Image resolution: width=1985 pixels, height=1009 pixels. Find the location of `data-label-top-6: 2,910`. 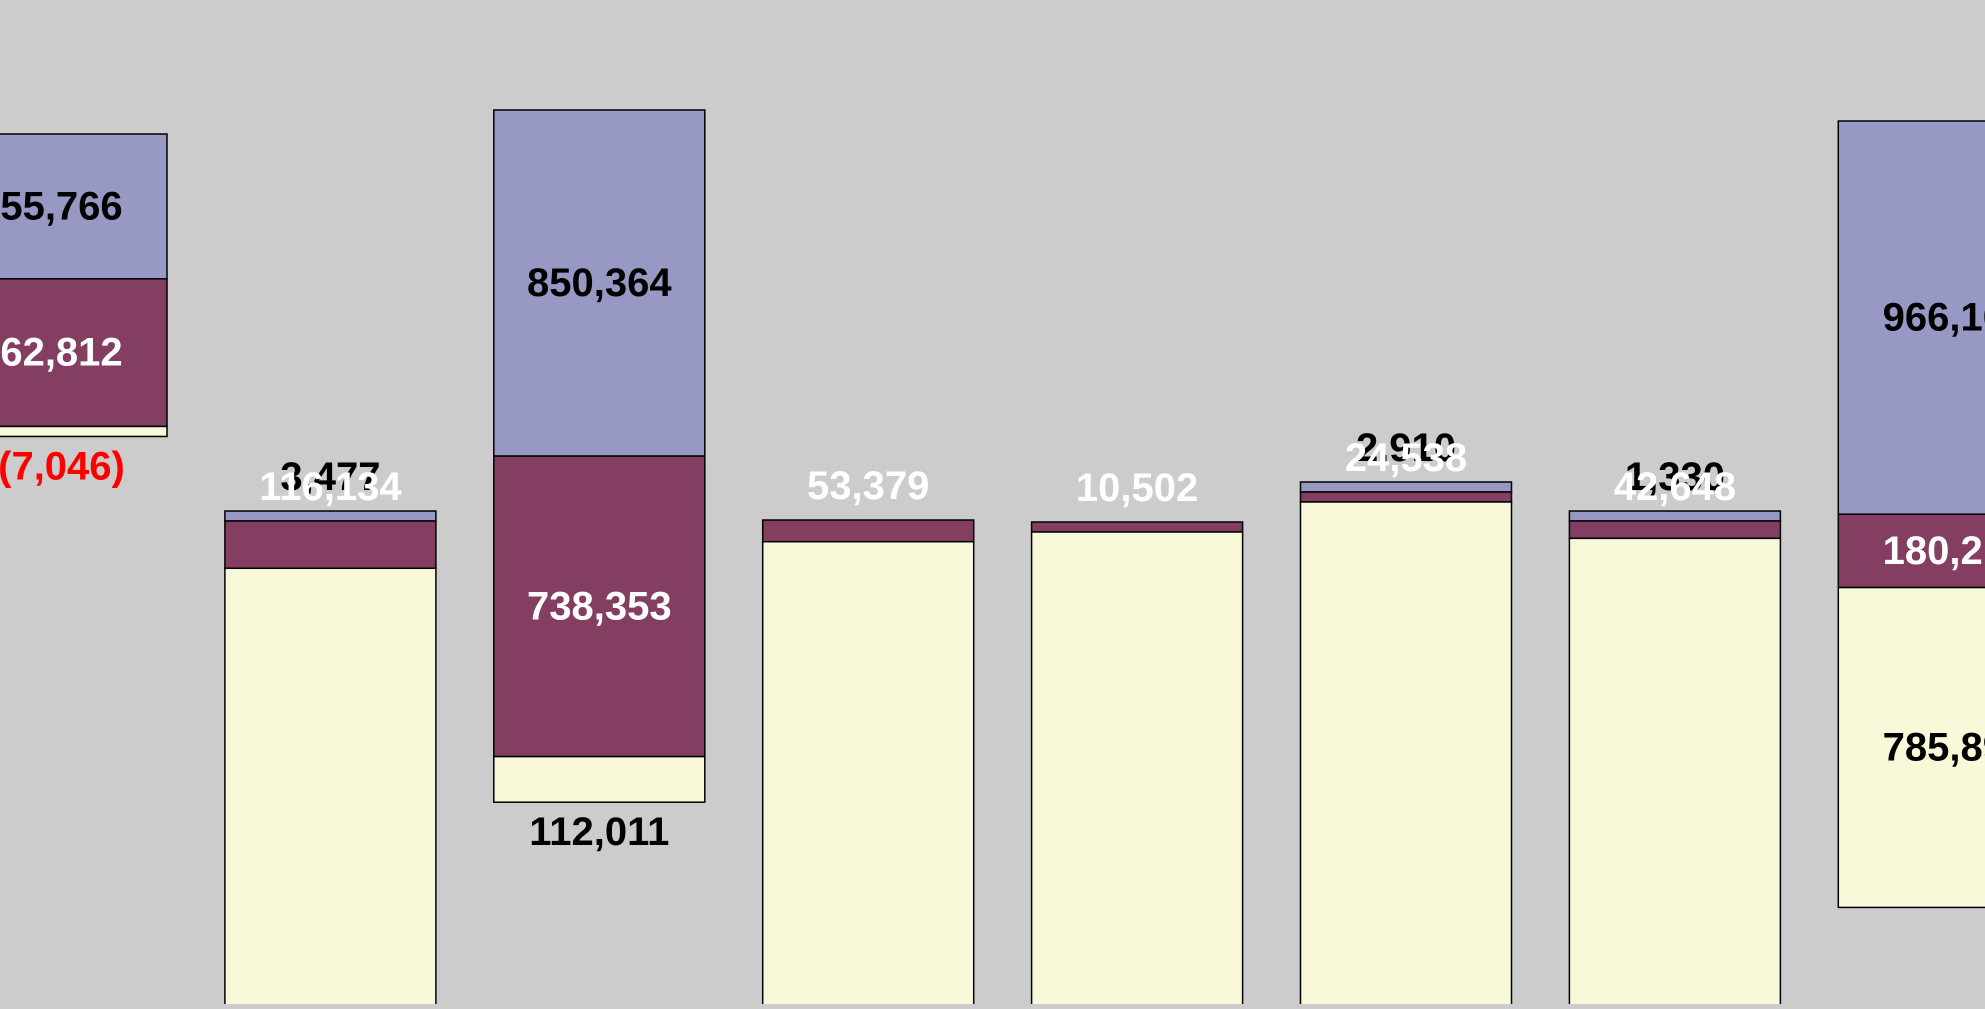

data-label-top-6: 2,910 is located at coordinates (1406, 448).